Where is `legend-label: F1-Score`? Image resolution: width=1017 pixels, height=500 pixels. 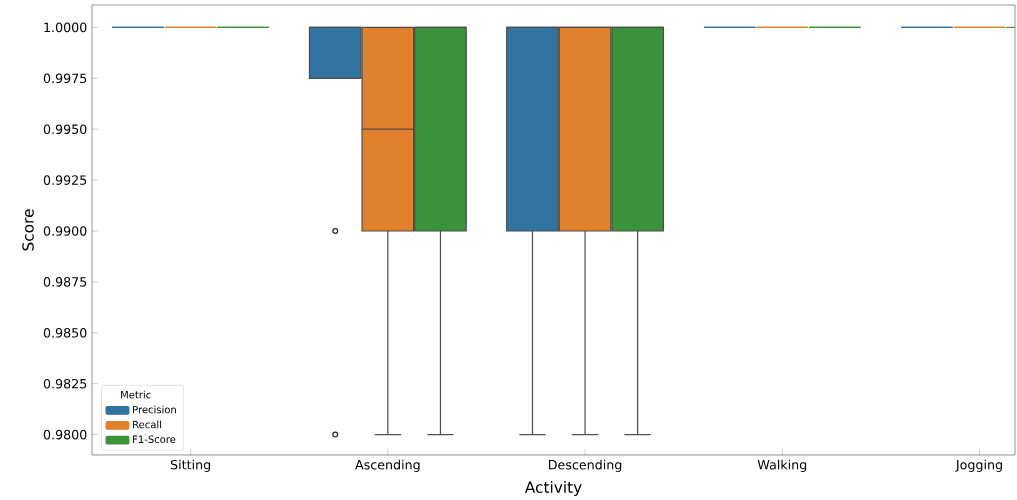
legend-label: F1-Score is located at coordinates (154, 439).